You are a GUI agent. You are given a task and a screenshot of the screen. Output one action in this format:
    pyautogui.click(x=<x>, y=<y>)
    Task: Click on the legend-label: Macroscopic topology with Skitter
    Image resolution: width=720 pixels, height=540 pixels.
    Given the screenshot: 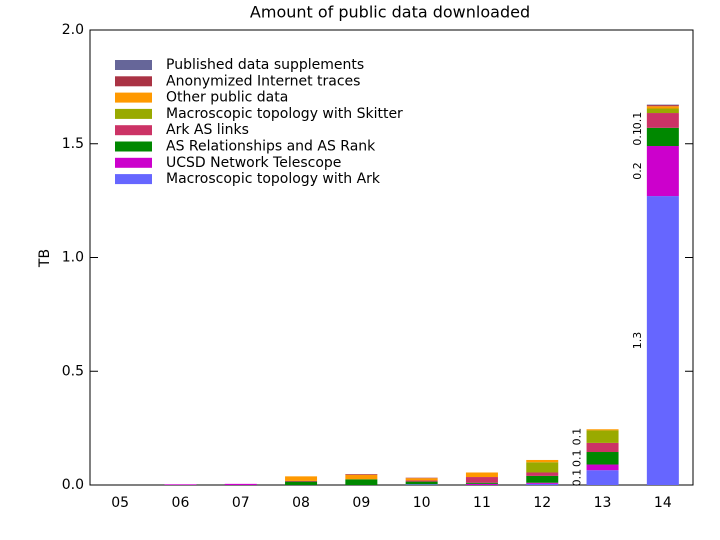 What is the action you would take?
    pyautogui.click(x=284, y=114)
    